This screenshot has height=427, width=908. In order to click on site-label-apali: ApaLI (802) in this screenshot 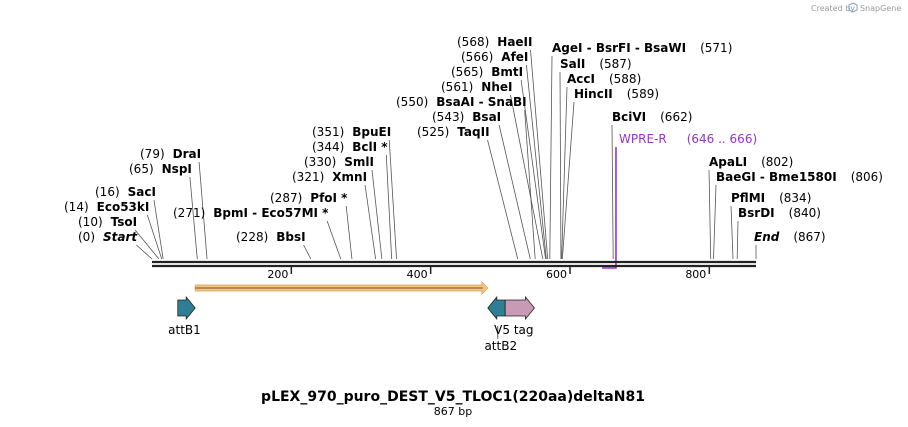, I will do `click(751, 162)`.